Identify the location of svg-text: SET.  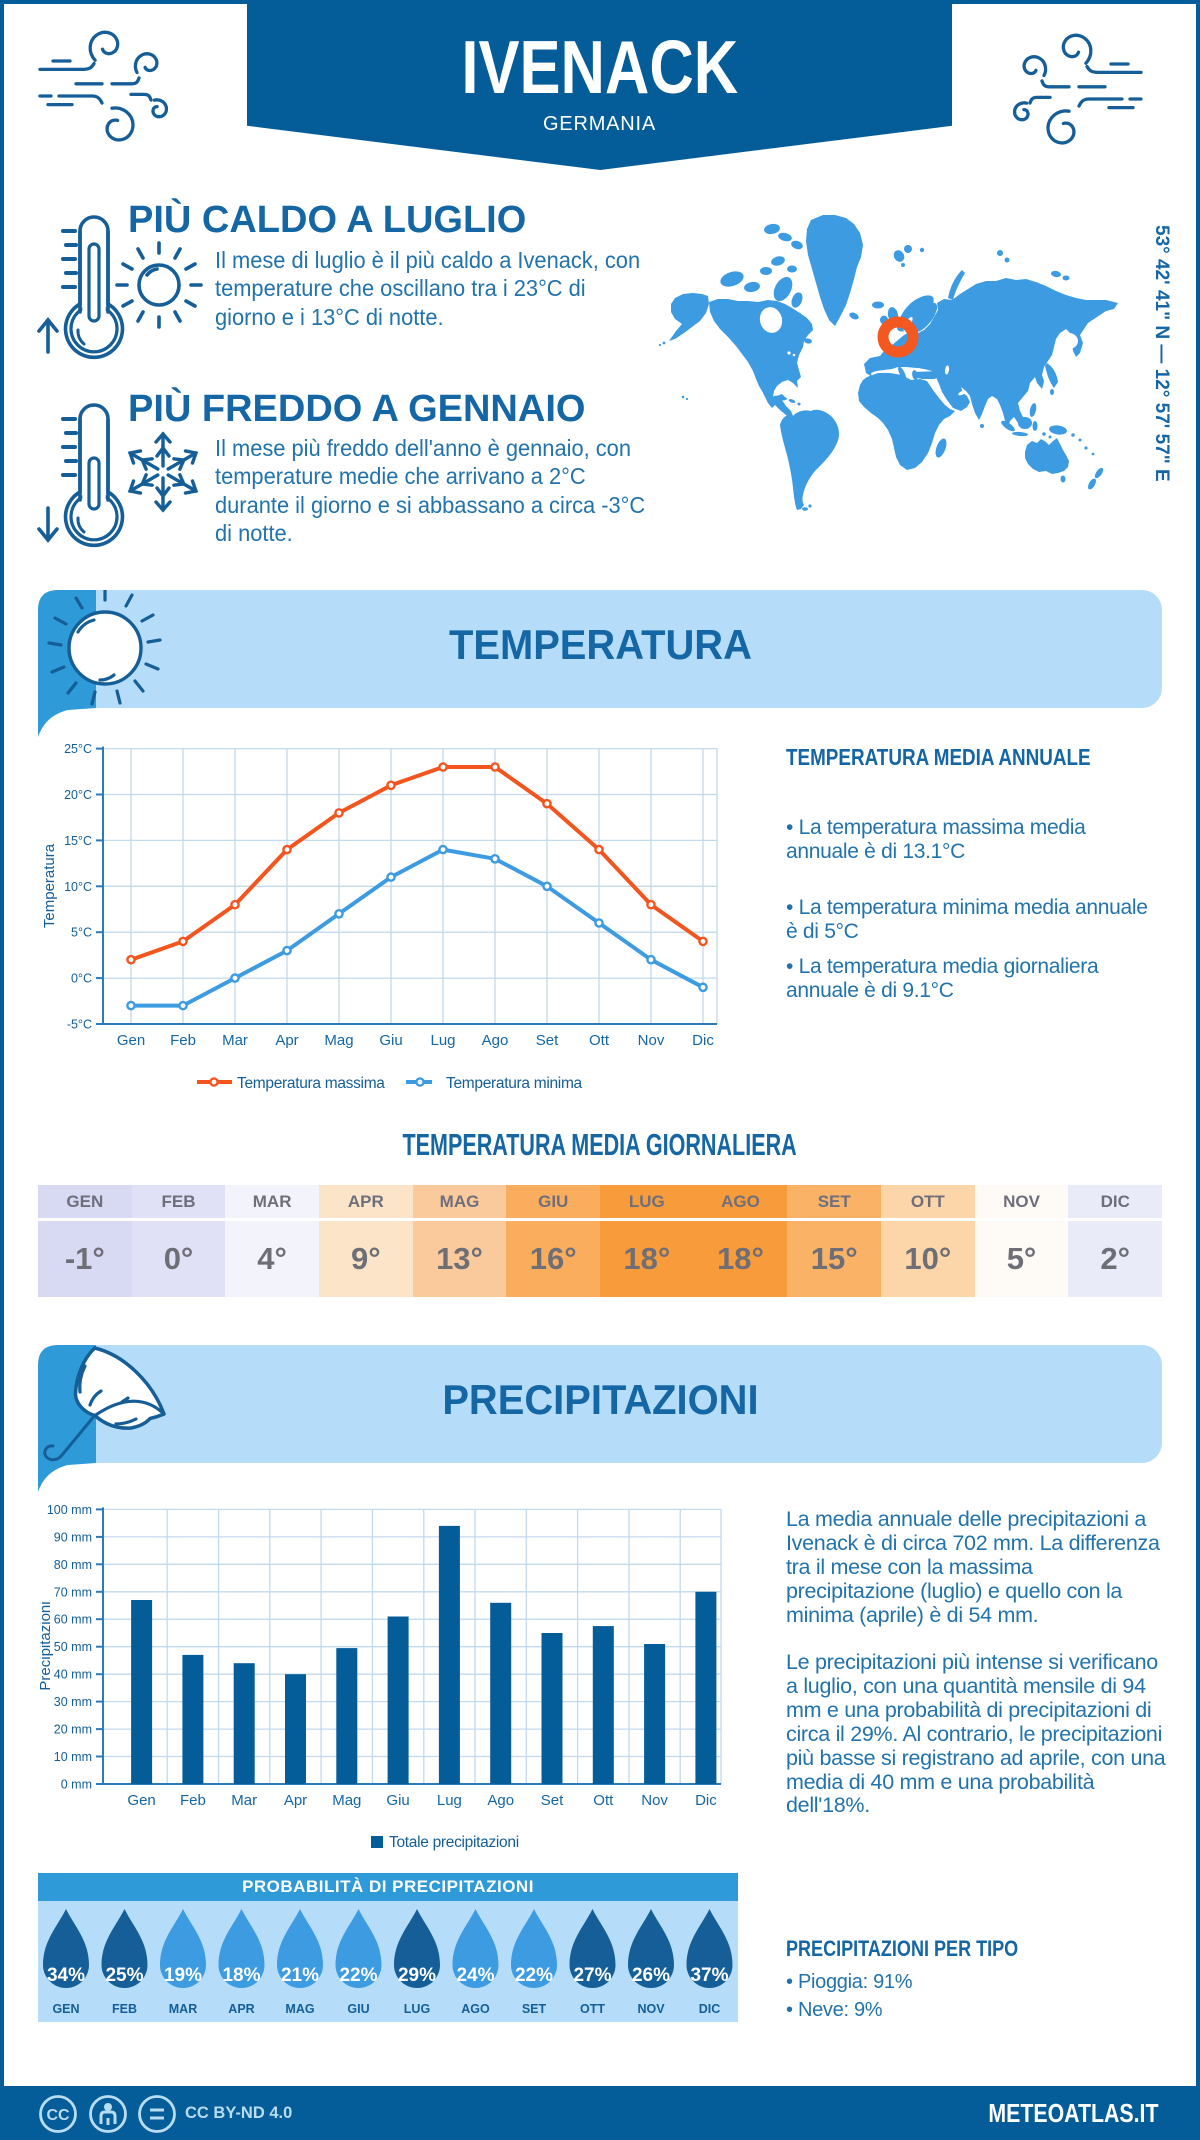
(534, 2009).